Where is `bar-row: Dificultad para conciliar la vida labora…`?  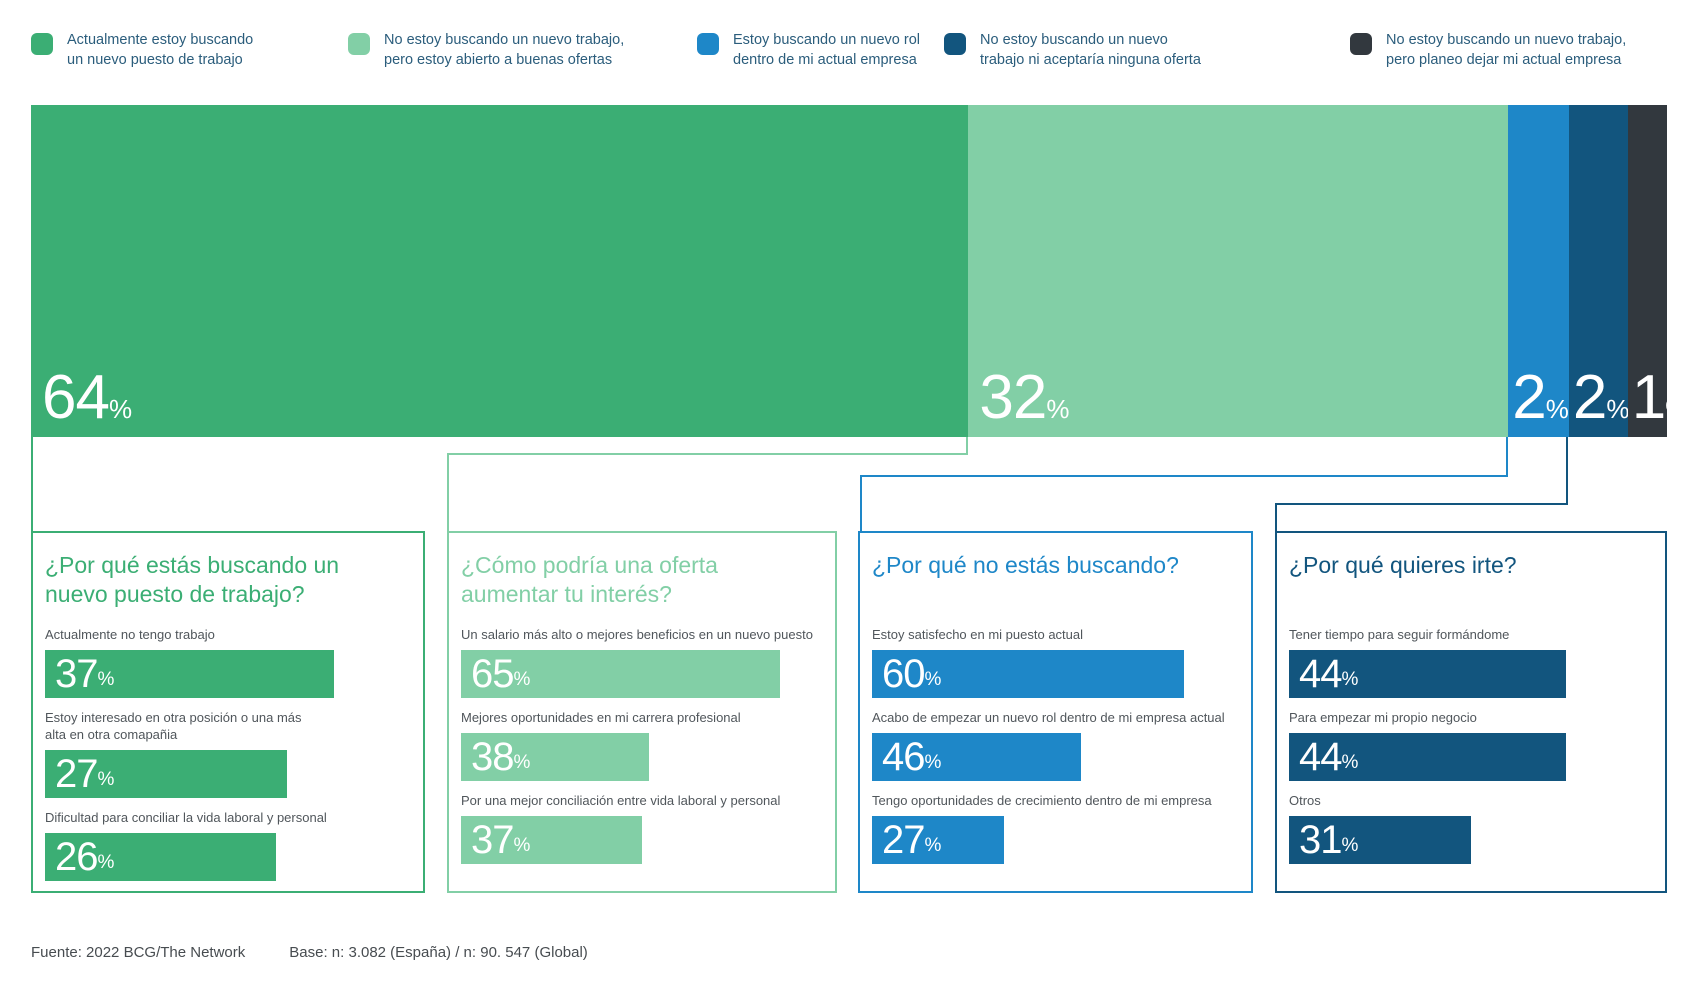
bar-row: Dificultad para conciliar la vida labora… is located at coordinates (228, 845).